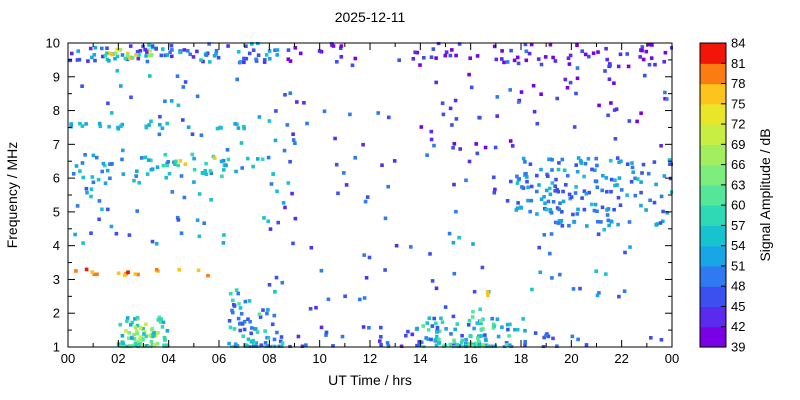 This screenshot has width=800, height=400. I want to click on colorbar-tick-label: 51, so click(738, 265).